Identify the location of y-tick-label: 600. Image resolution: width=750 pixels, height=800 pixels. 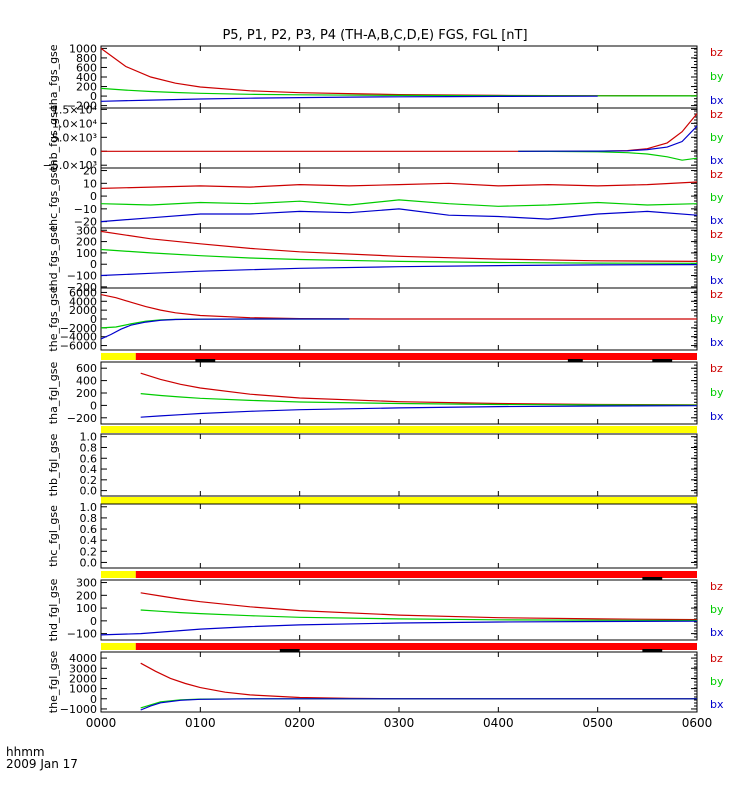
(86, 368).